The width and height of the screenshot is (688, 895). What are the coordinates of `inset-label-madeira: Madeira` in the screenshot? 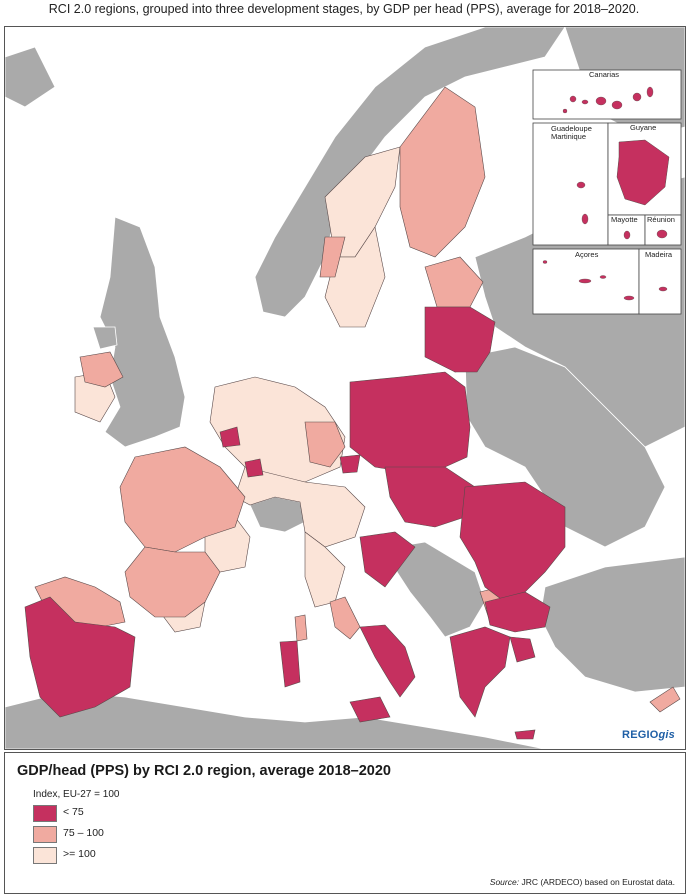 It's located at (659, 254).